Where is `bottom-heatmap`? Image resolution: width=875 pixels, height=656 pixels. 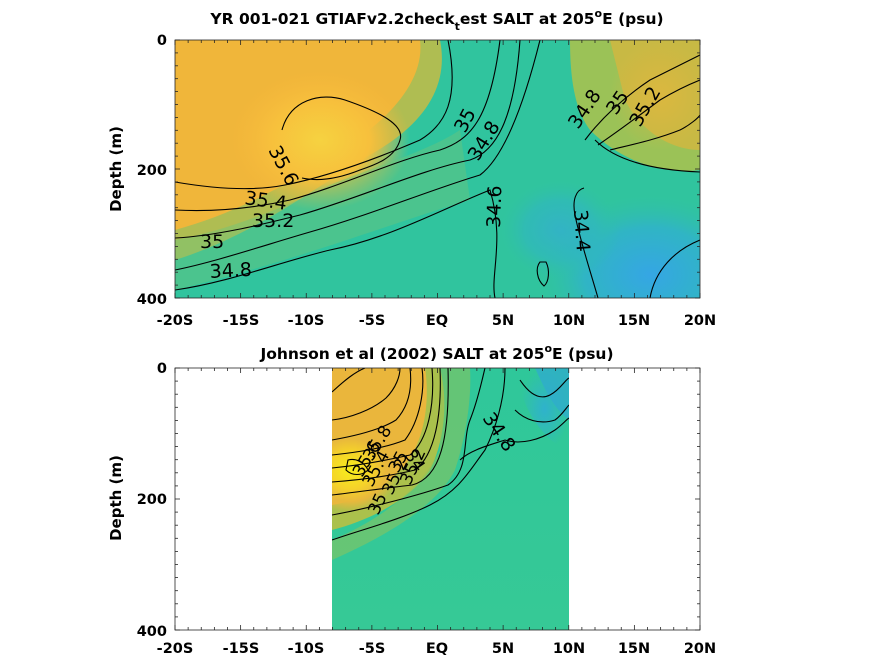
bottom-heatmap is located at coordinates (450, 499).